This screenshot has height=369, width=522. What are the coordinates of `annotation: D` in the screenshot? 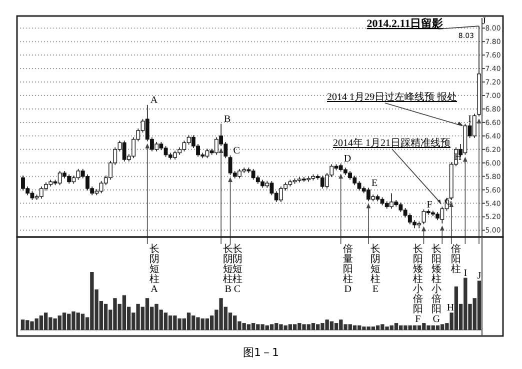 It's located at (348, 159).